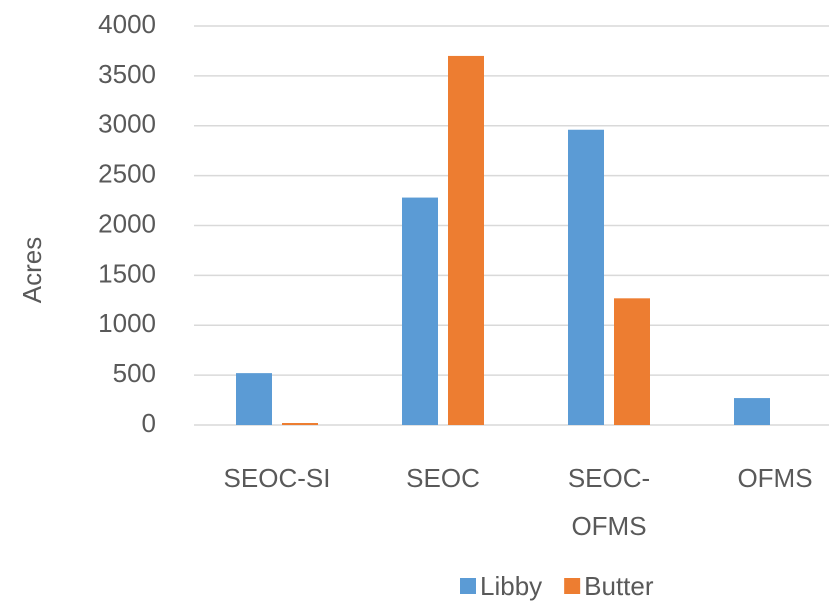 The width and height of the screenshot is (829, 611). Describe the element at coordinates (149, 423) in the screenshot. I see `y-tick-label: 0` at that location.